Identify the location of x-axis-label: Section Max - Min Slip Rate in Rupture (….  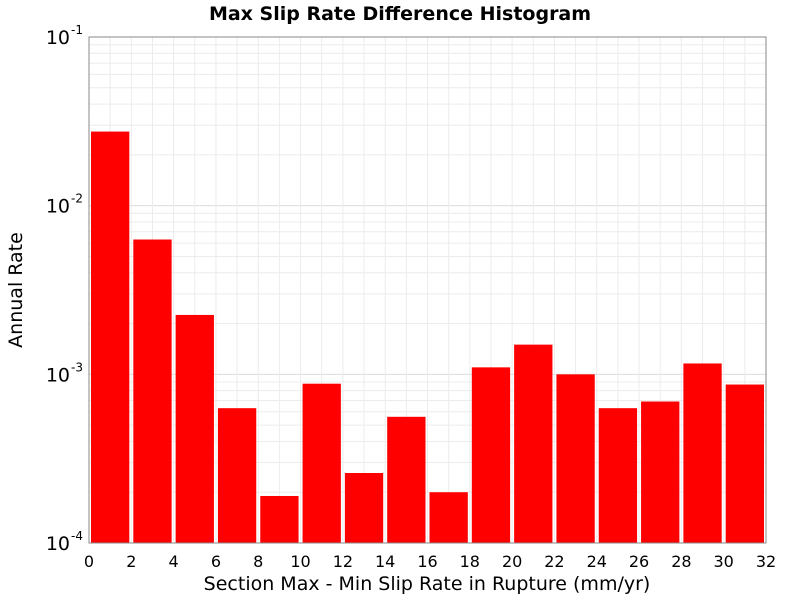
(427, 584).